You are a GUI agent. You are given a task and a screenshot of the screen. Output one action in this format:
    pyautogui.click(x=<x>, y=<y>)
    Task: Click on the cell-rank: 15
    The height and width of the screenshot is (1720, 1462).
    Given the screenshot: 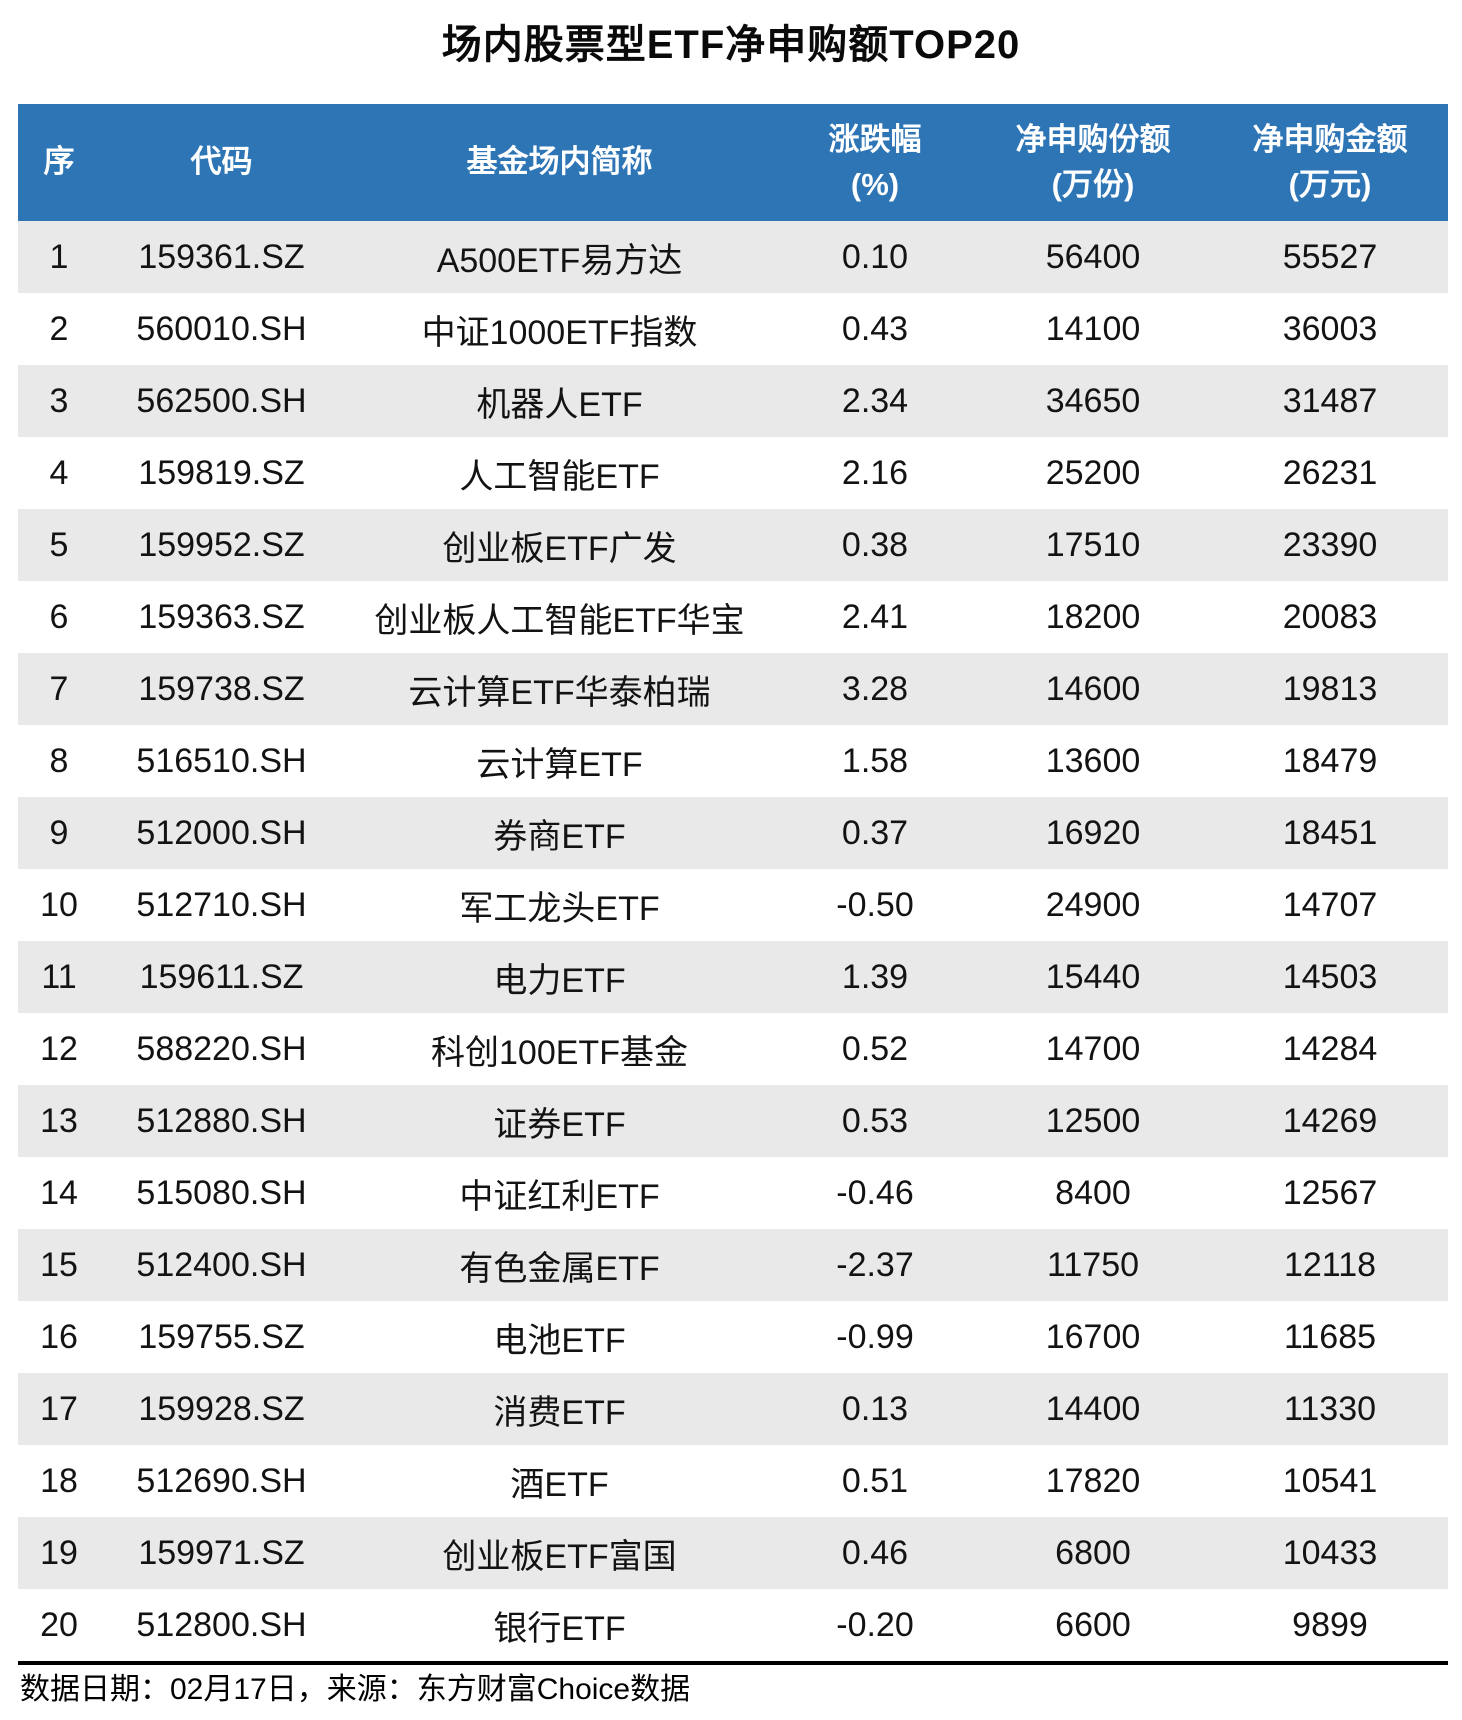 What is the action you would take?
    pyautogui.click(x=59, y=1264)
    